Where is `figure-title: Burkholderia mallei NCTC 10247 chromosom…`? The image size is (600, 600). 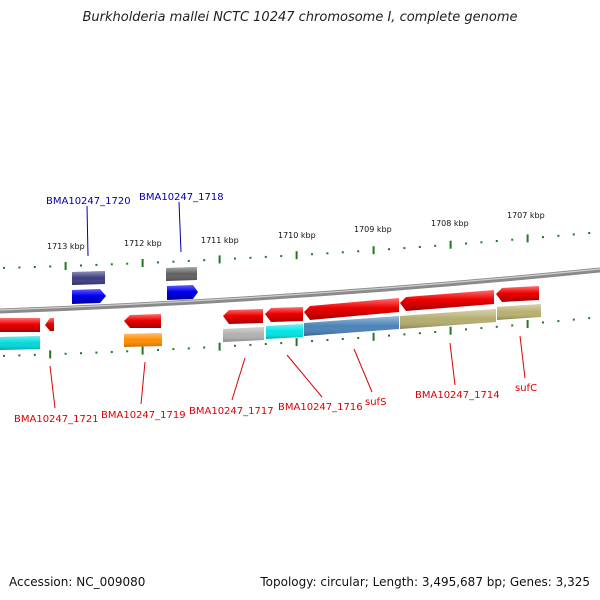
figure-title: Burkholderia mallei NCTC 10247 chromosom… is located at coordinates (300, 17).